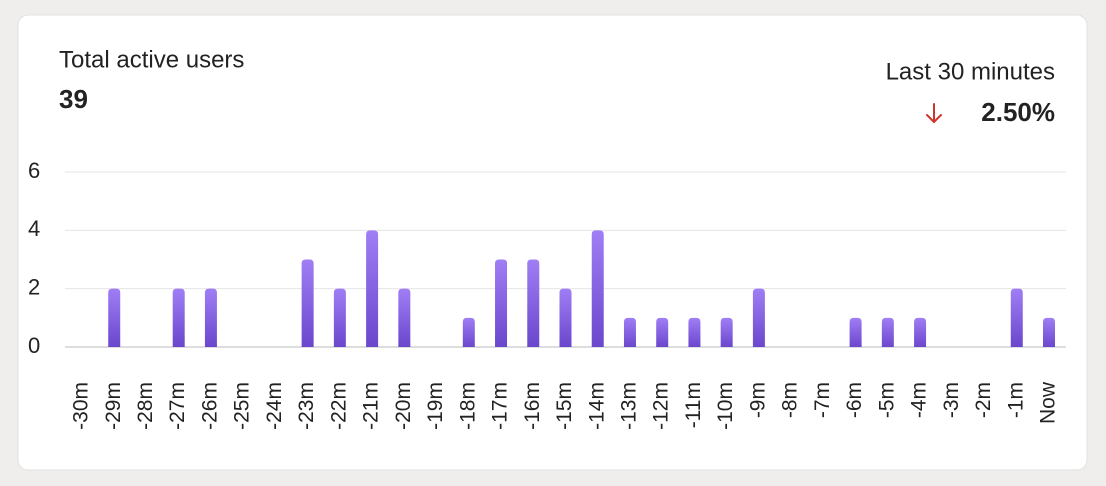  What do you see at coordinates (564, 406) in the screenshot?
I see `x-tick-label: -15m` at bounding box center [564, 406].